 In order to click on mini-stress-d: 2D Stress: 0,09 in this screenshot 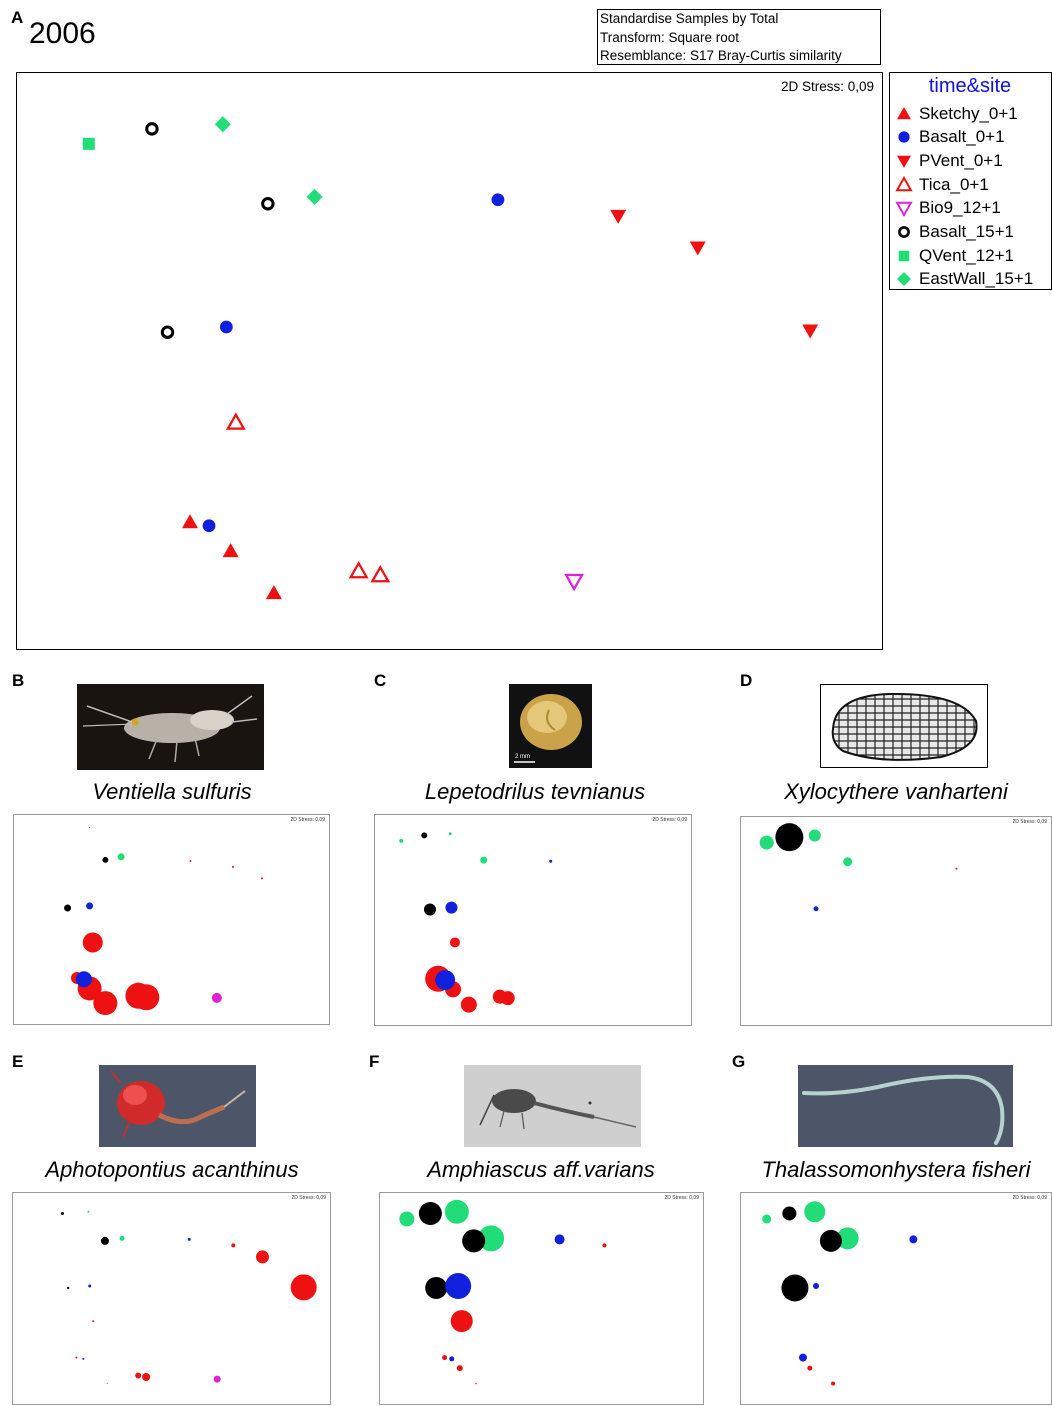, I will do `click(1029, 822)`.